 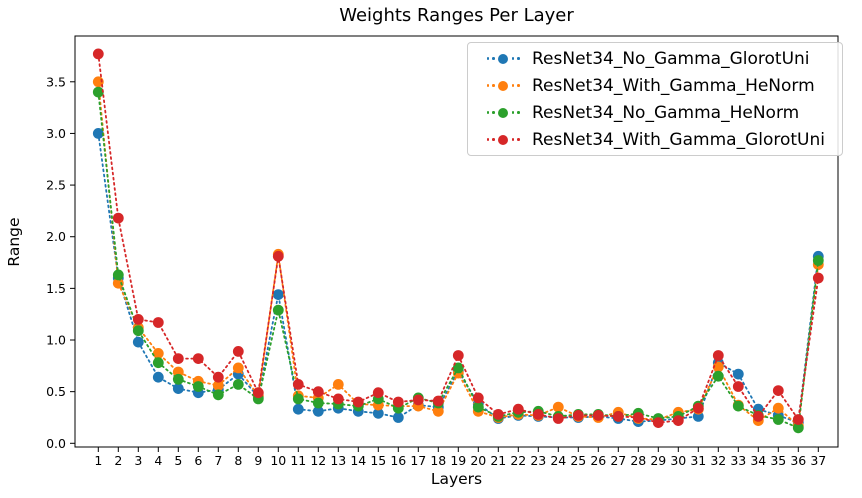 What do you see at coordinates (518, 460) in the screenshot?
I see `x-tick-label: 22` at bounding box center [518, 460].